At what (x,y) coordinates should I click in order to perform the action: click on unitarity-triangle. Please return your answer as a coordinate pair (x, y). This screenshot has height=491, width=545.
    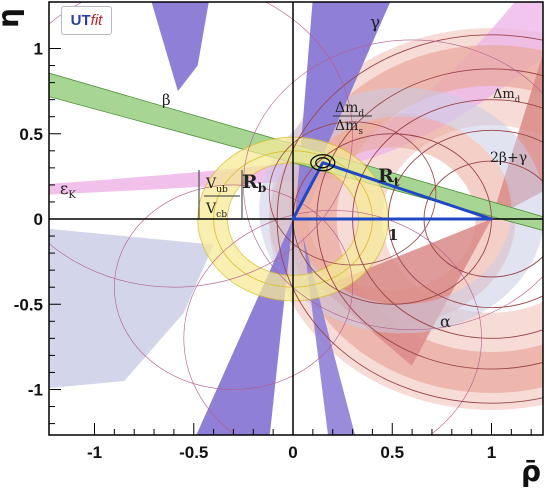
    Looking at the image, I should click on (392, 191).